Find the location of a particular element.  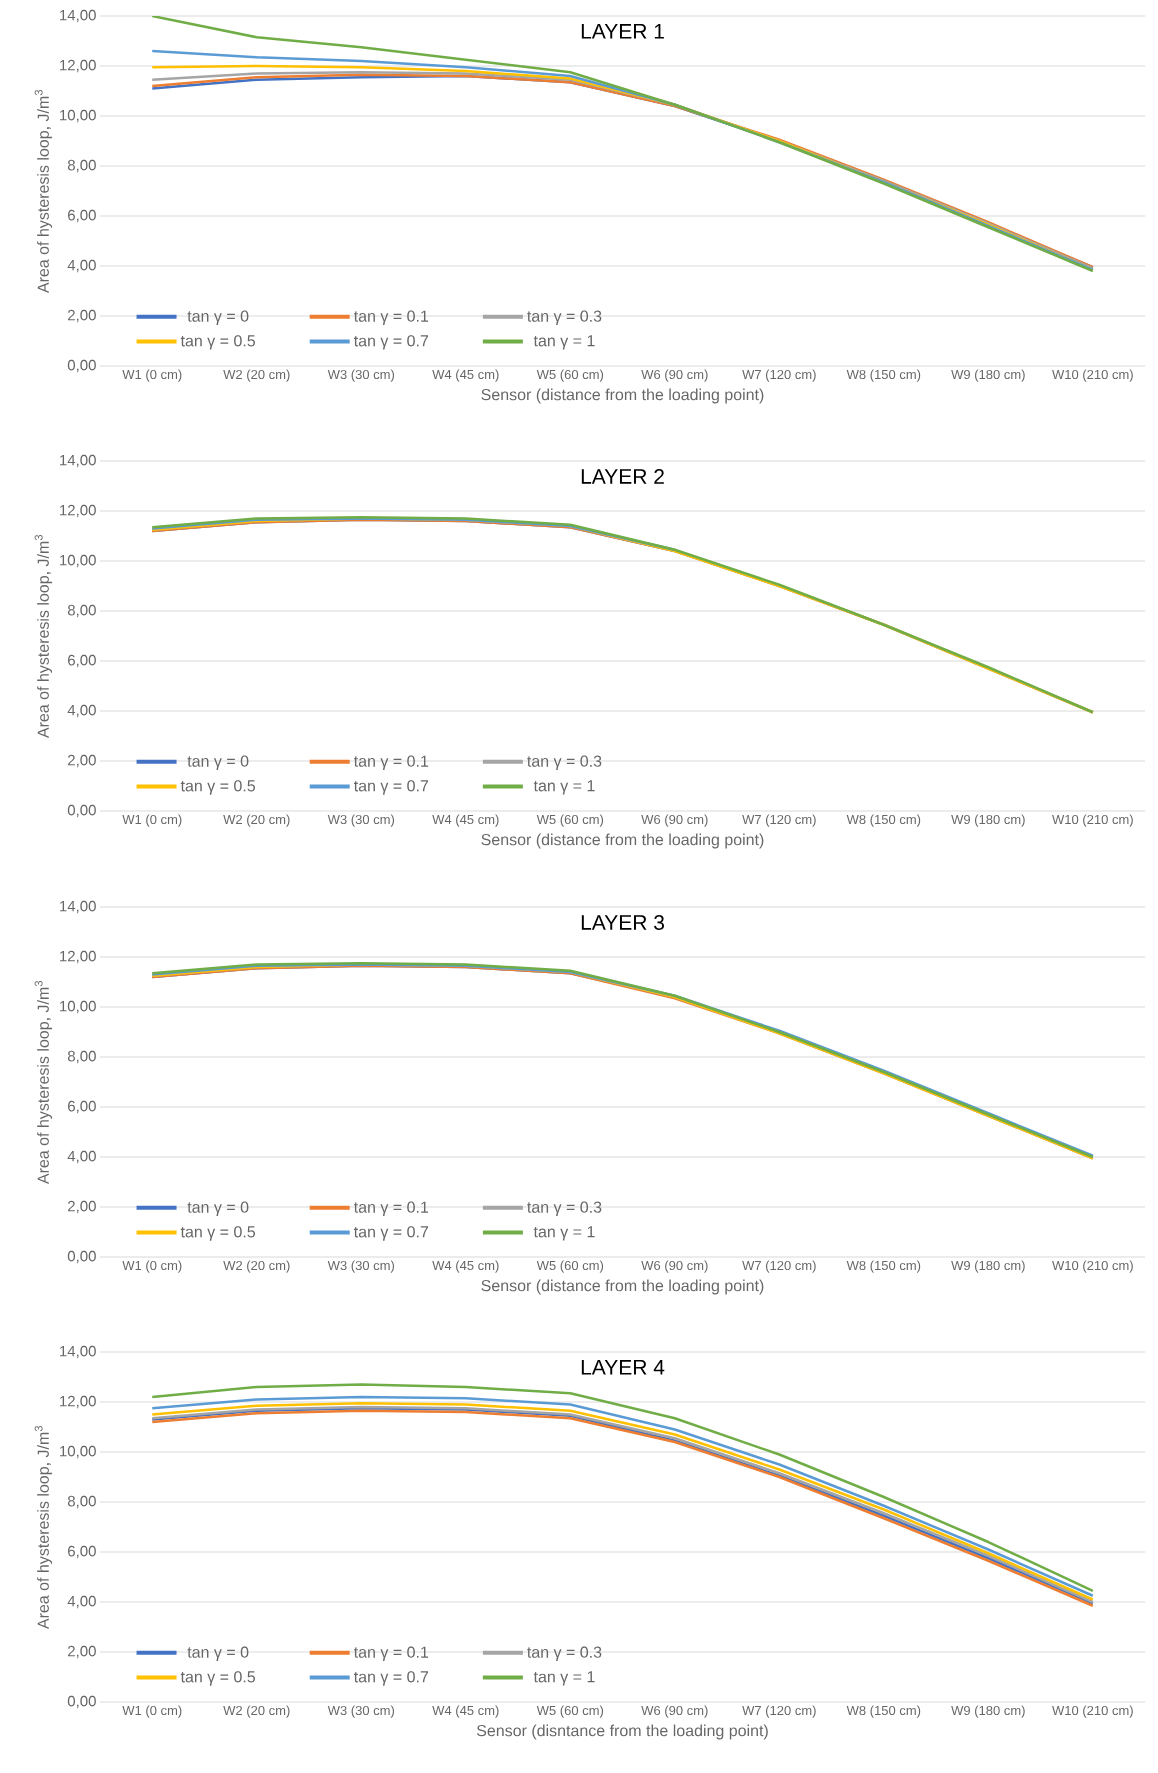

x-axis-title: Sensor (disntance from the loading point) is located at coordinates (622, 1732).